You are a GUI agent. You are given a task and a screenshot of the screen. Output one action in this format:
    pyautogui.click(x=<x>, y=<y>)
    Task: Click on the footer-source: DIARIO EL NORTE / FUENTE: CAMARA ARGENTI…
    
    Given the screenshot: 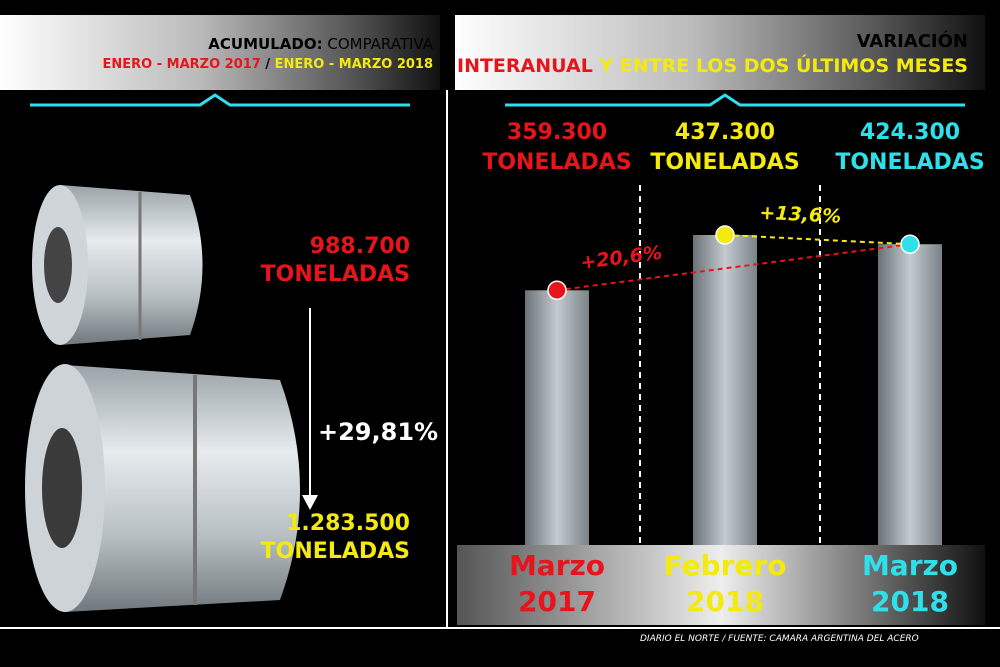 What is the action you would take?
    pyautogui.click(x=779, y=639)
    